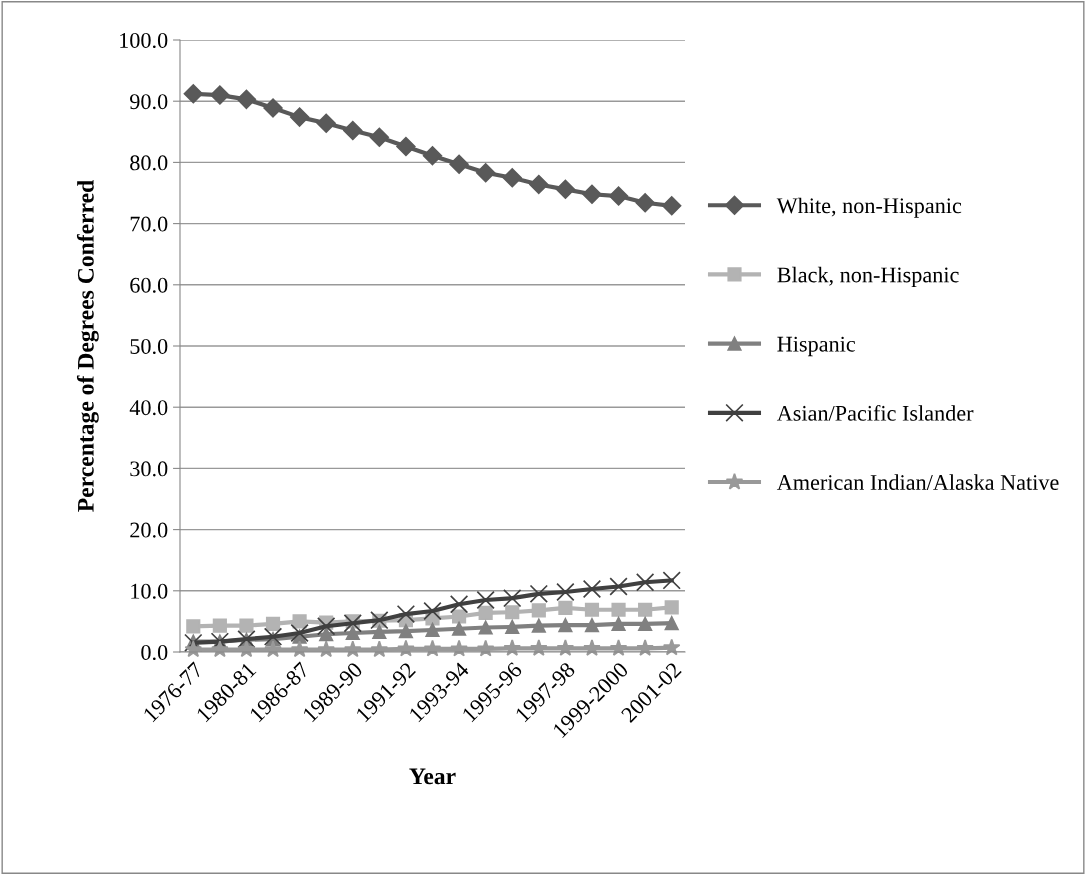 The image size is (1086, 875). Describe the element at coordinates (149, 346) in the screenshot. I see `y-tick-label: 50.0` at that location.